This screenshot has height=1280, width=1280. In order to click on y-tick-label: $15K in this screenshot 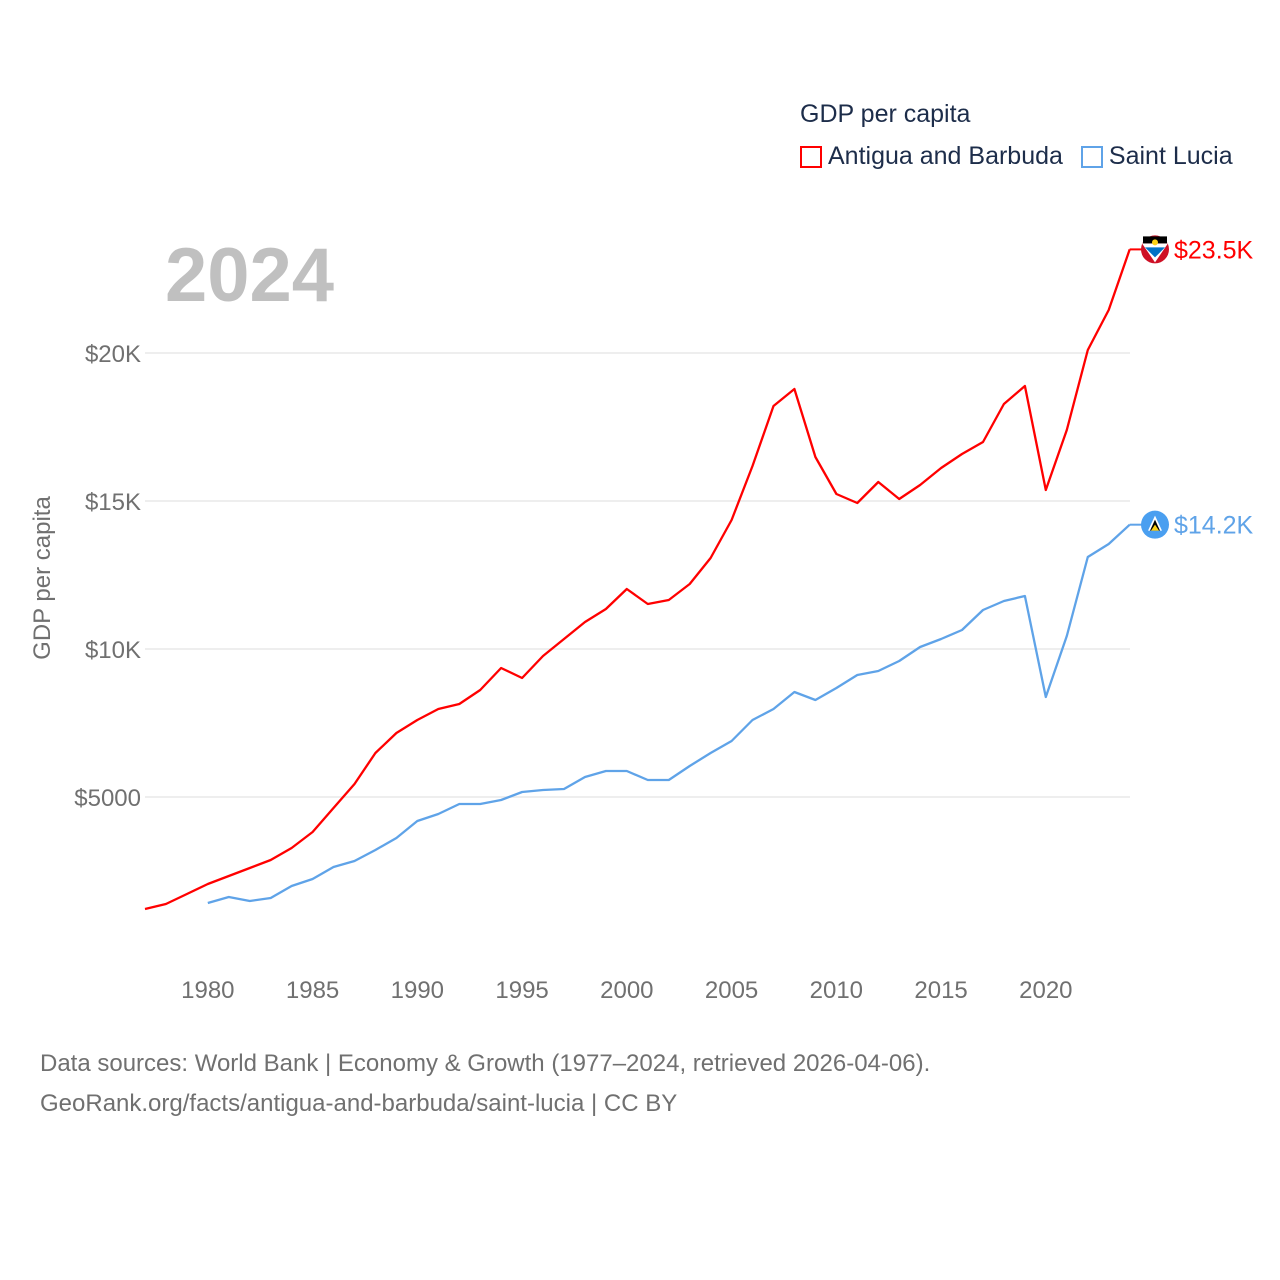, I will do `click(113, 502)`.